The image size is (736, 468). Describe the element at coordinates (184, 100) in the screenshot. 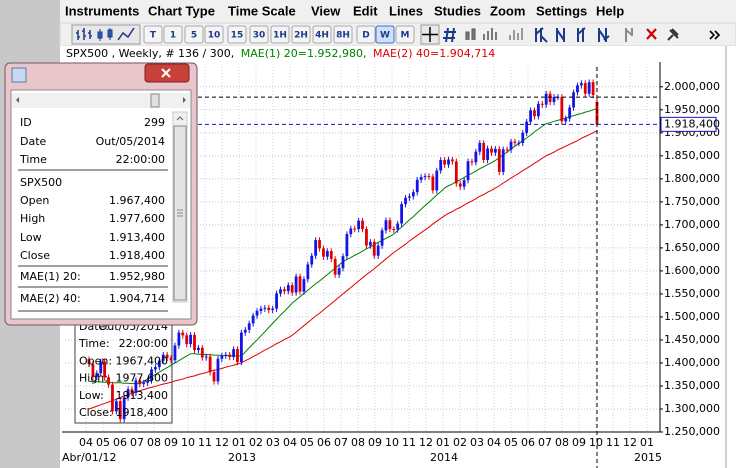

I see `scroll-right` at that location.